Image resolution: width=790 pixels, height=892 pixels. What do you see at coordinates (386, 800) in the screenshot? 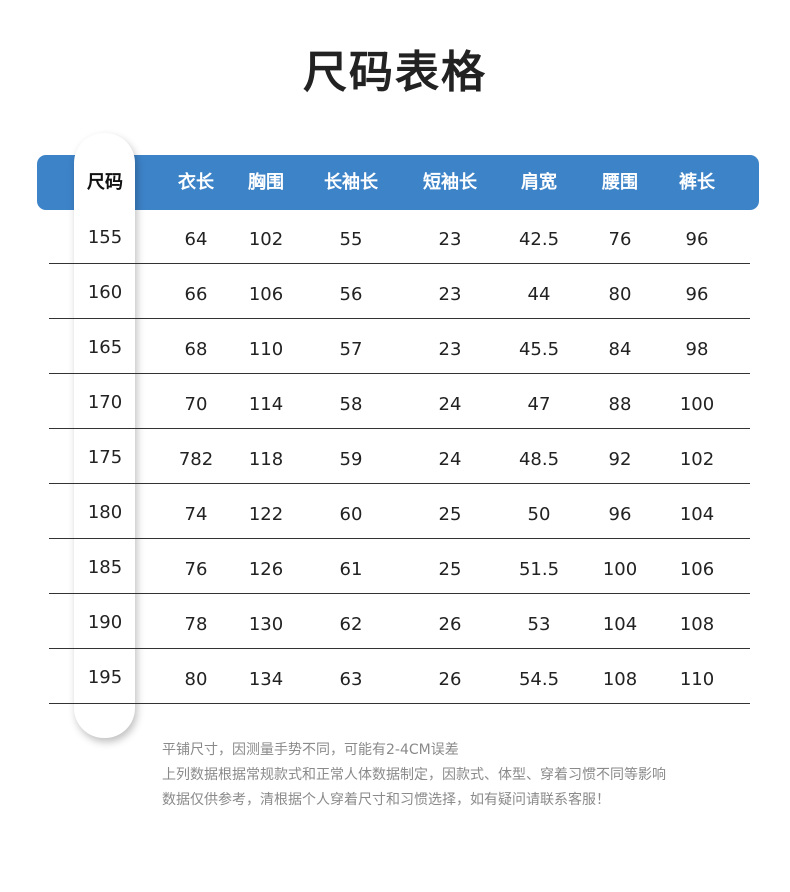
I see `note-line: 数据仅供参考，清根据个人穿着尺寸和习惯选择，如有疑问请联系客服！` at bounding box center [386, 800].